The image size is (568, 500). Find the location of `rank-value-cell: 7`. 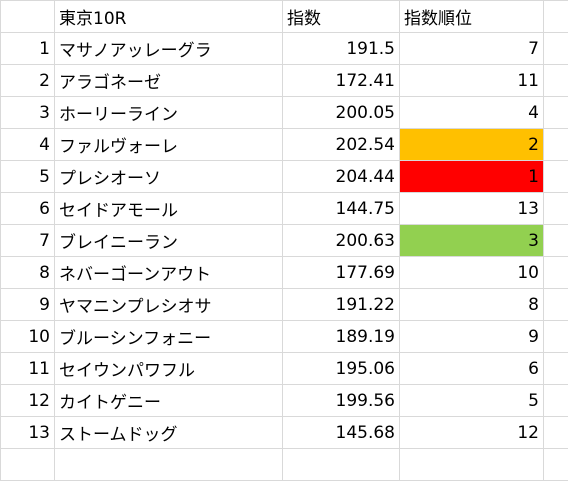

rank-value-cell: 7 is located at coordinates (471, 48).